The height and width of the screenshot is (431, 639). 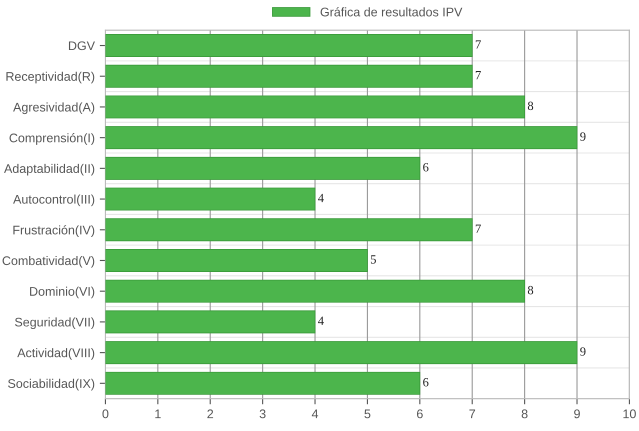 I want to click on x-tick-label: 4, so click(x=315, y=414).